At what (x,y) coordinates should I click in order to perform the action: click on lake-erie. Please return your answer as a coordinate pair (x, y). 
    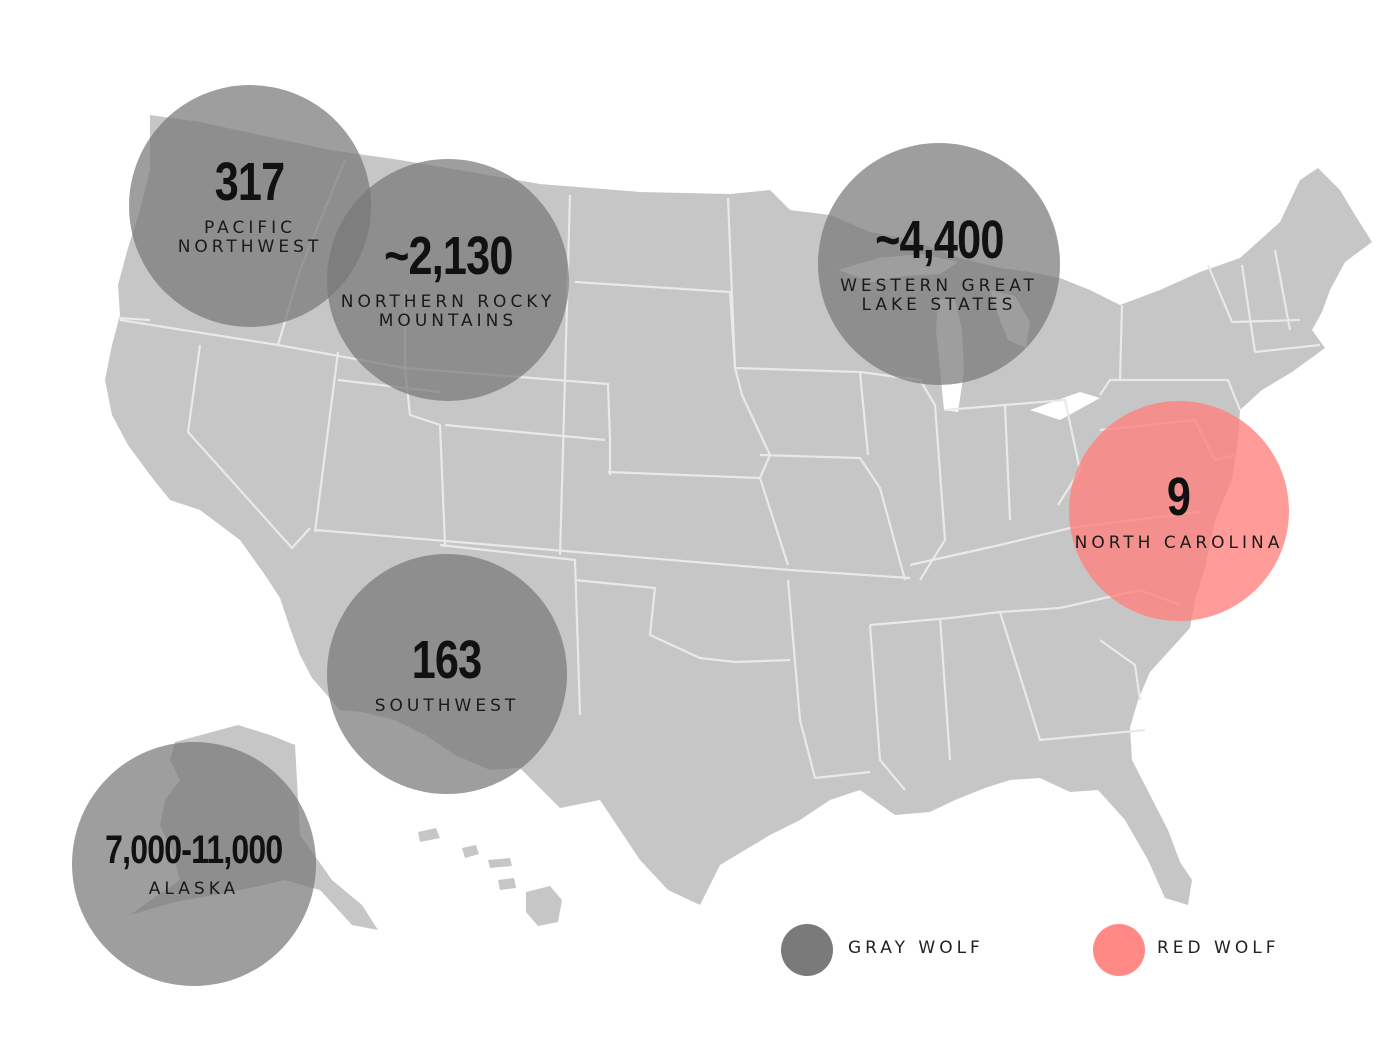
    Looking at the image, I should click on (1065, 406).